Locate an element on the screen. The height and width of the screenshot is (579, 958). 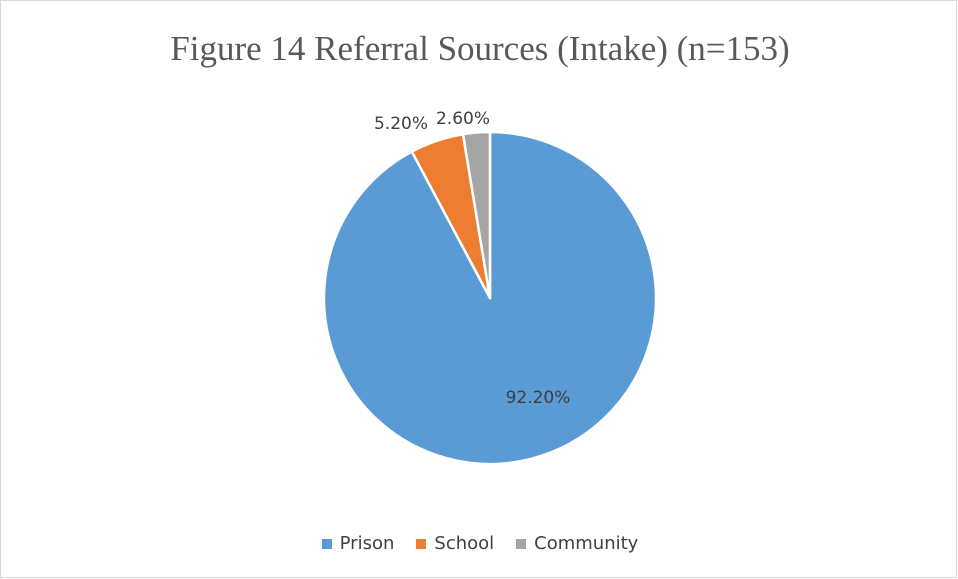
legend-item-school: School is located at coordinates (455, 543).